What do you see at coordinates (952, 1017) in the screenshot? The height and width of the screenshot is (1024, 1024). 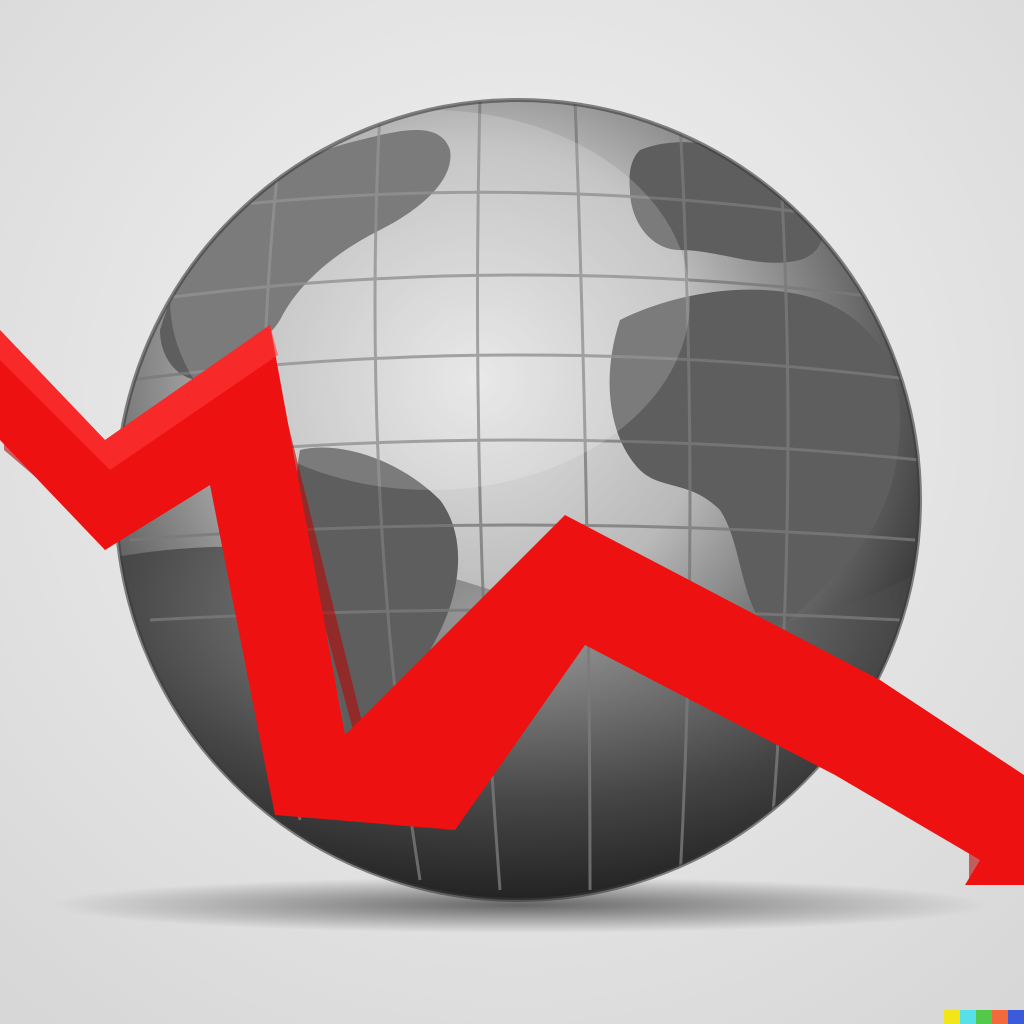 I see `watermark-swatch-yellow` at bounding box center [952, 1017].